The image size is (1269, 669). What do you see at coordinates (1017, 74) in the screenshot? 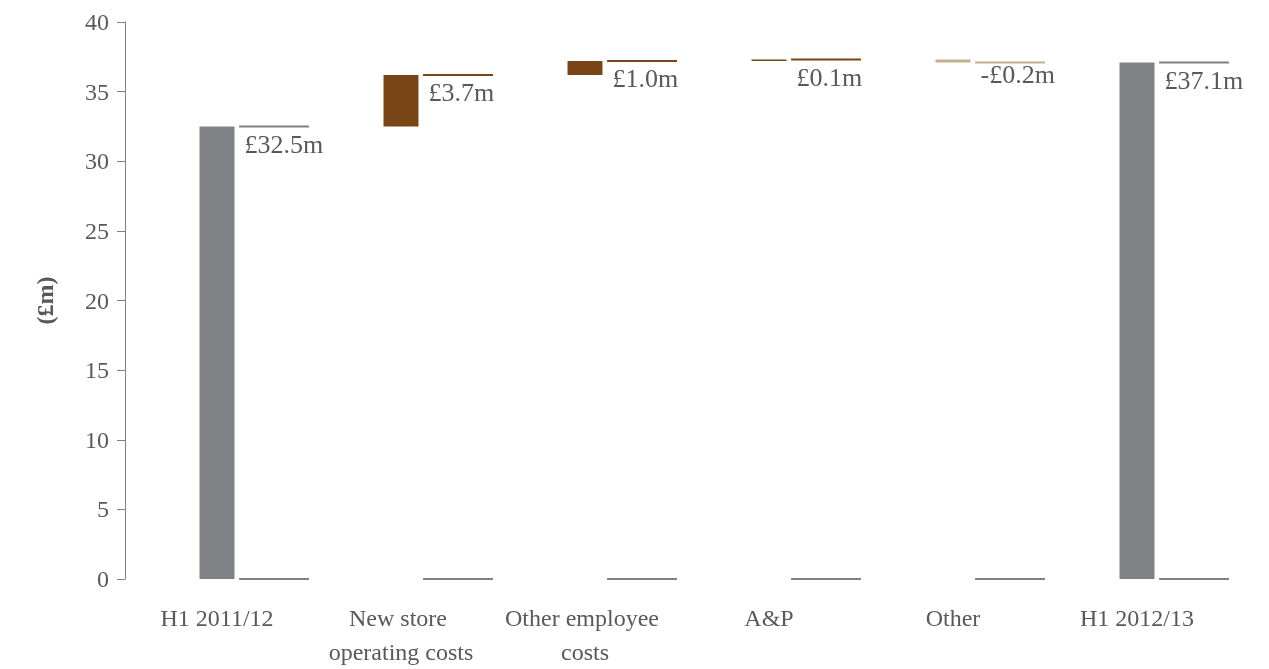
I see `data-label: -£0.2m` at bounding box center [1017, 74].